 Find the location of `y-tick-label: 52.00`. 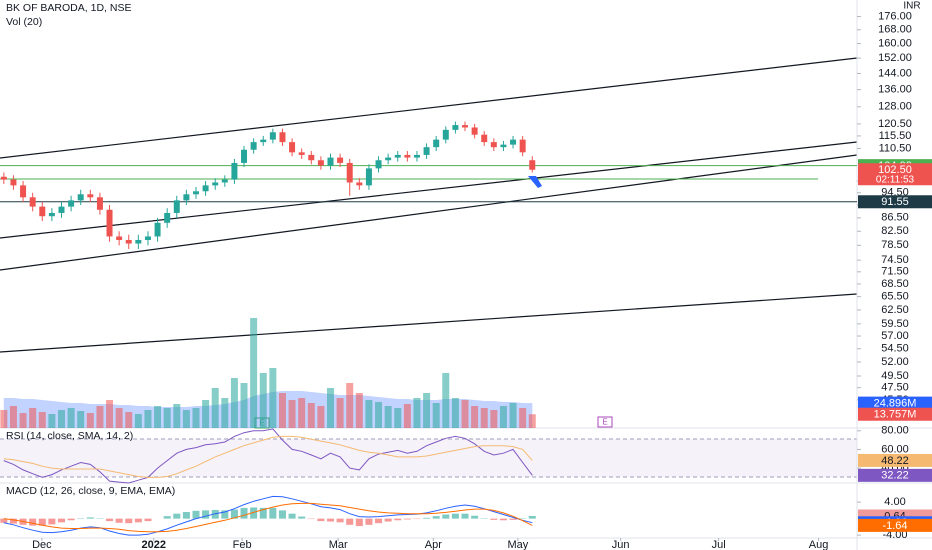

y-tick-label: 52.00 is located at coordinates (895, 362).